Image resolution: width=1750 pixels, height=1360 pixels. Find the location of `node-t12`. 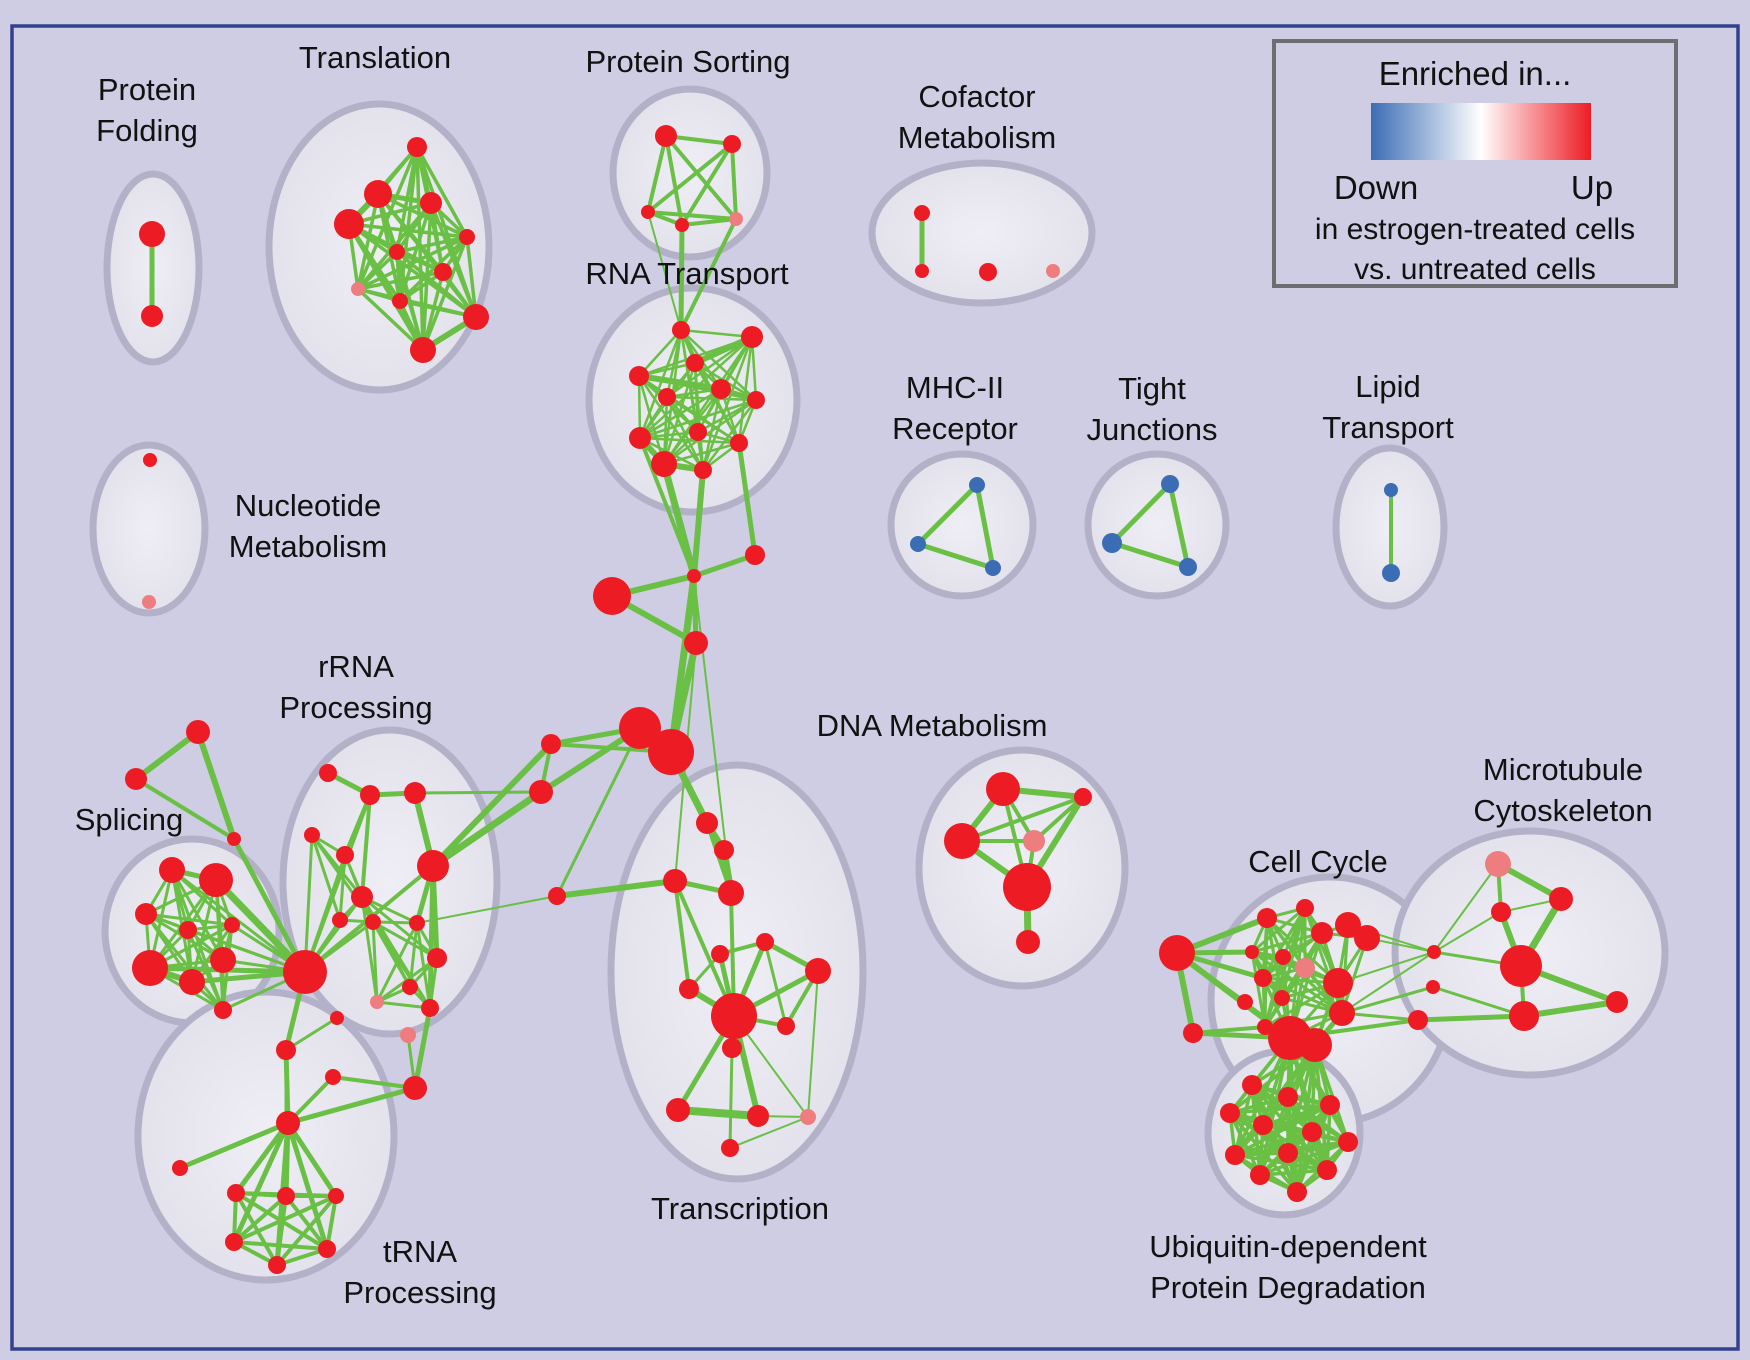

node-t12 is located at coordinates (758, 1116).